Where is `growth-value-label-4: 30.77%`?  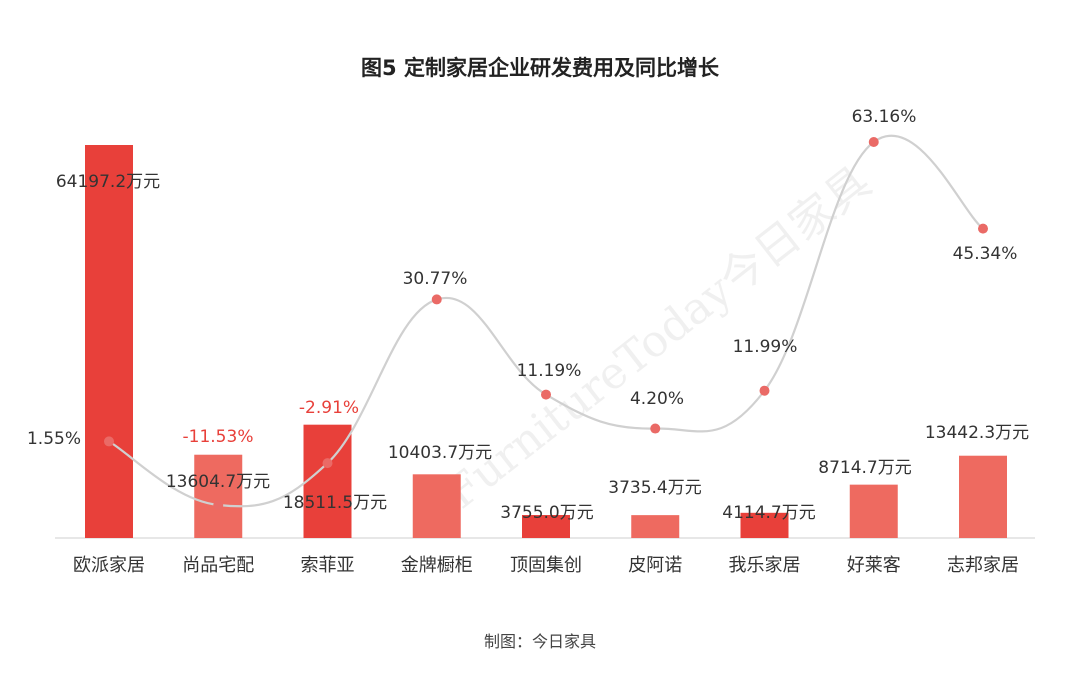
growth-value-label-4: 30.77% is located at coordinates (435, 279).